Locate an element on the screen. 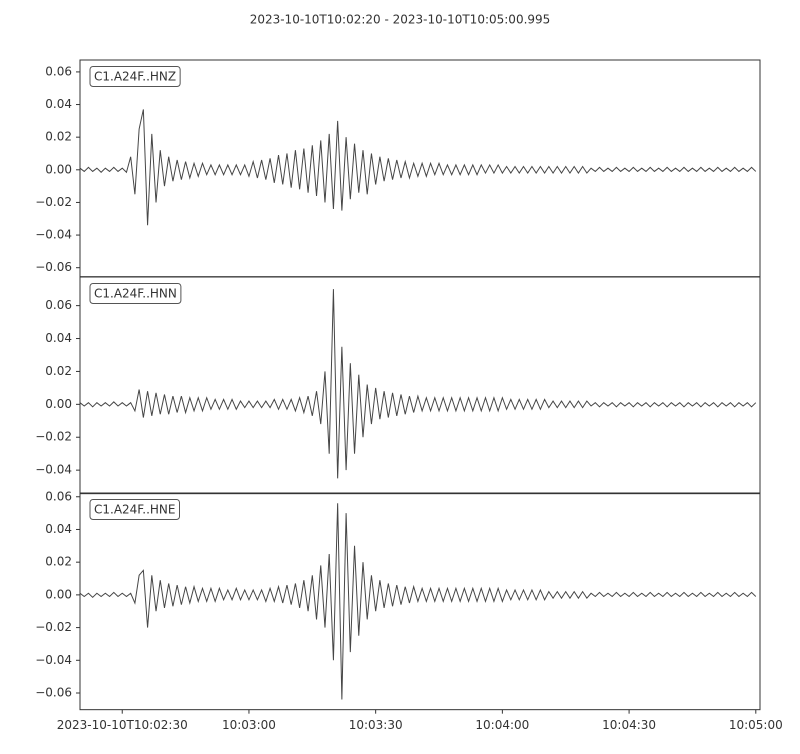 Image resolution: width=800 pixels, height=754 pixels. x-tick-label: 10:04:00 is located at coordinates (502, 725).